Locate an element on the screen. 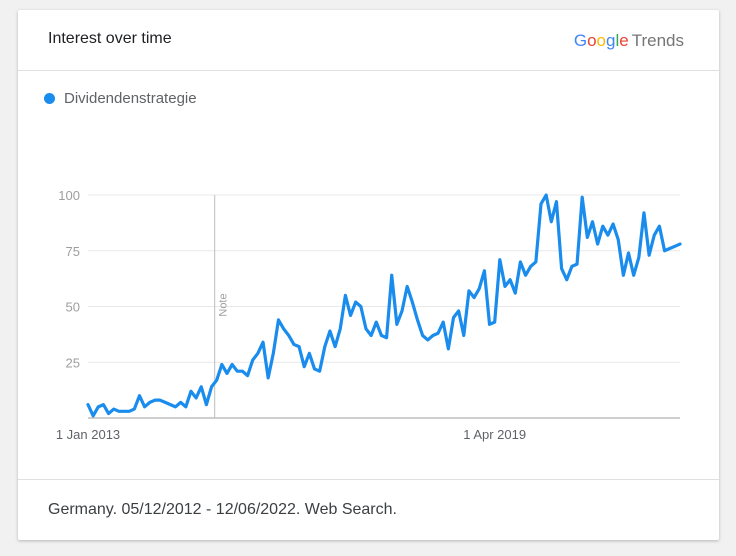  legend-label: Dividendenstrategie is located at coordinates (130, 98).